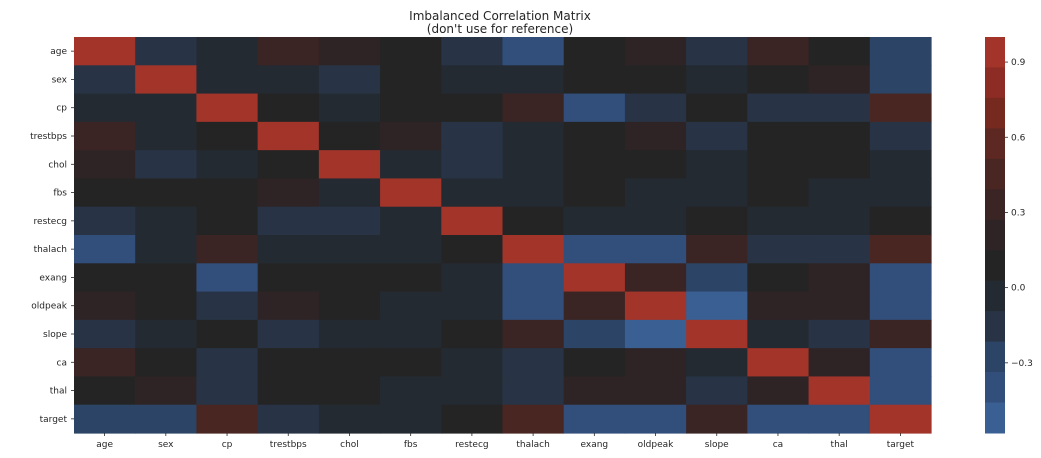 The height and width of the screenshot is (458, 1041). What do you see at coordinates (595, 445) in the screenshot?
I see `x-tick-label-exang: exang` at bounding box center [595, 445].